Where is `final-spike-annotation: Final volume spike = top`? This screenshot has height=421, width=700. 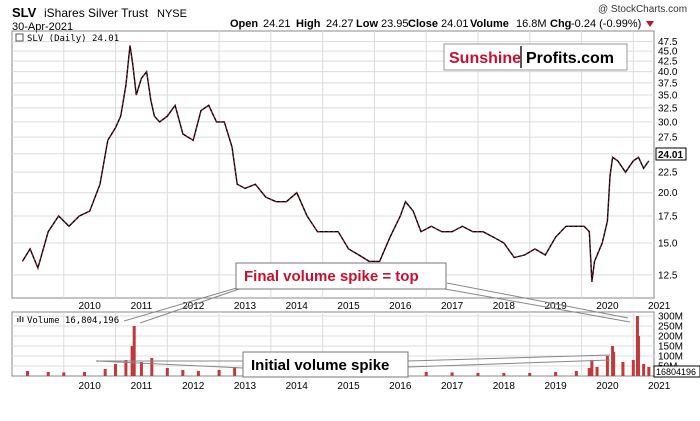 final-spike-annotation: Final volume spike = top is located at coordinates (331, 276).